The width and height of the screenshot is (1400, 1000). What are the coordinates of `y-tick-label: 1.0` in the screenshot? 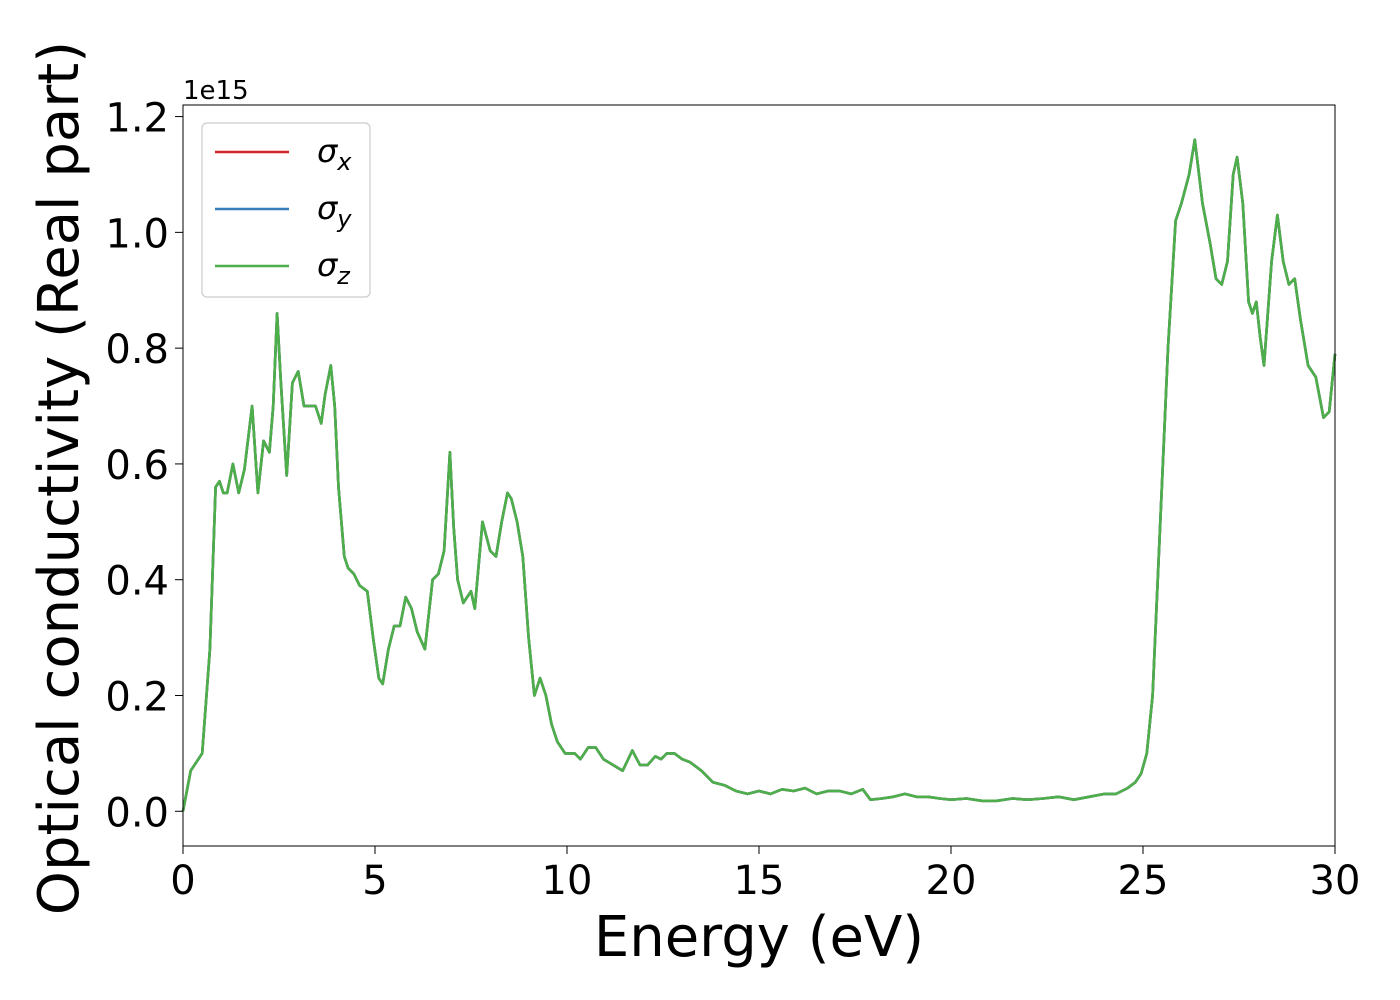 It's located at (137, 234).